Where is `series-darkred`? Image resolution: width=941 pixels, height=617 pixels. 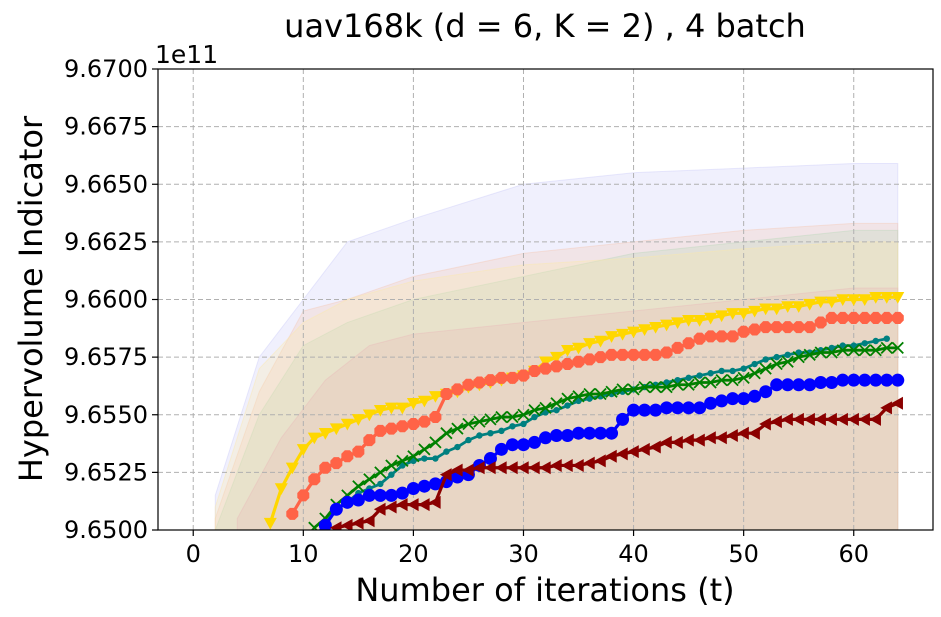
series-darkred is located at coordinates (616, 463).